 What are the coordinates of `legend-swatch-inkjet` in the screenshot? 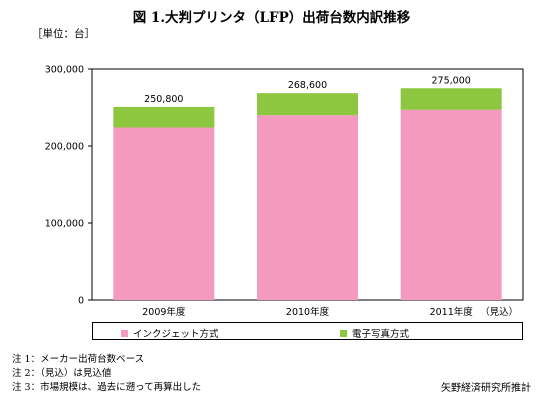 It's located at (124, 333).